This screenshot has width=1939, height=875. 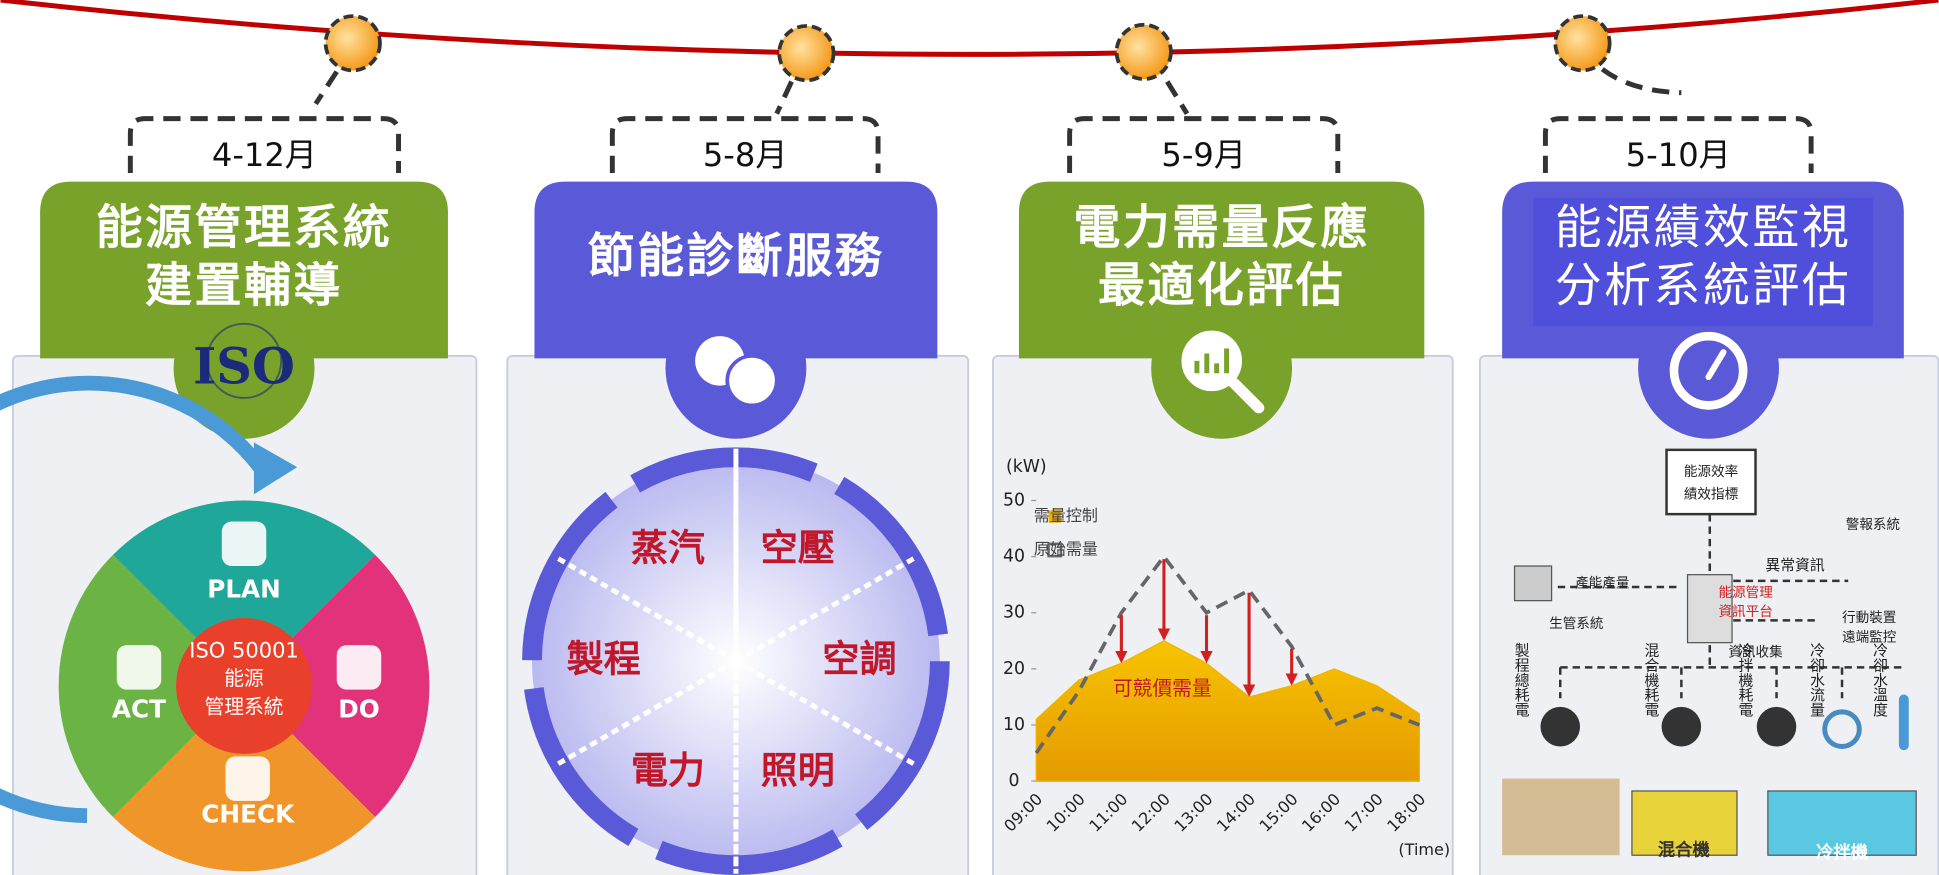 What do you see at coordinates (1014, 501) in the screenshot?
I see `label: 50` at bounding box center [1014, 501].